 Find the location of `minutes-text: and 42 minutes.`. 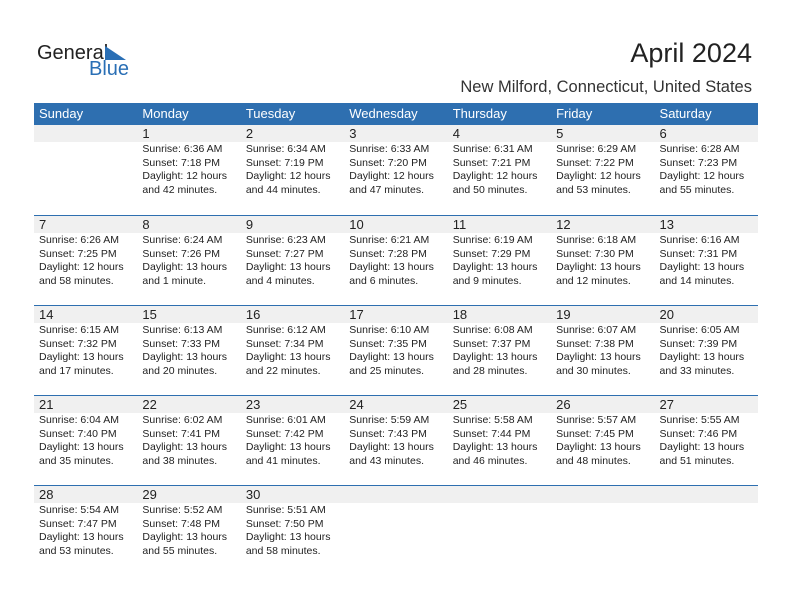

minutes-text: and 42 minutes. is located at coordinates (180, 189).